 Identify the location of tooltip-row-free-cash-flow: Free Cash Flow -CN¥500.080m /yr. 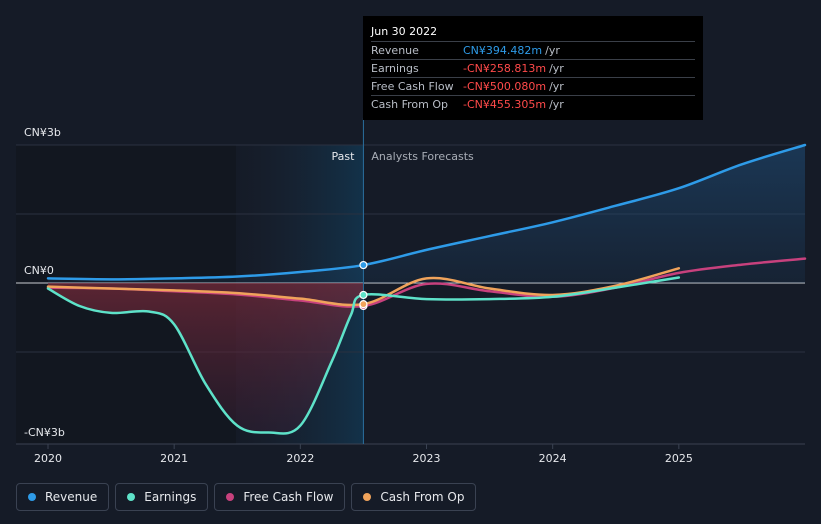
(533, 86).